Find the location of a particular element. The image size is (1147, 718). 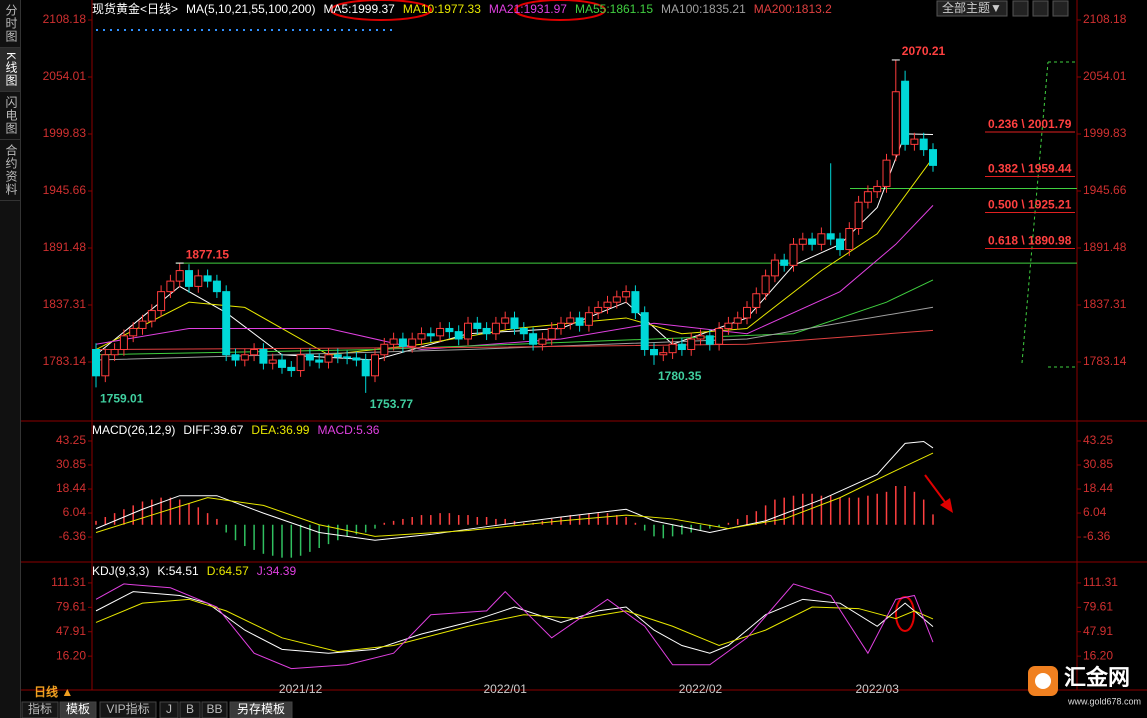

legend-entry: J:34.39 is located at coordinates (277, 571).